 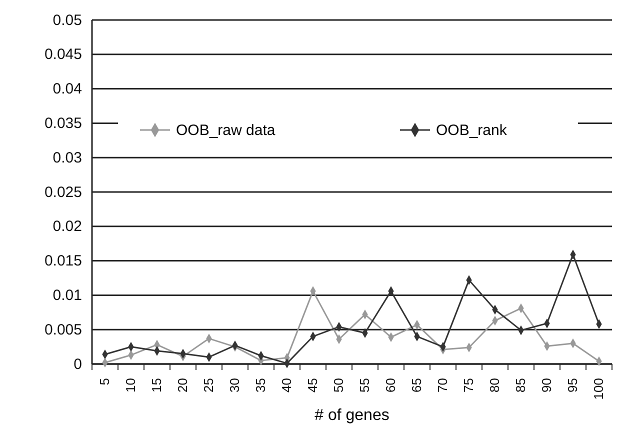 I want to click on x-tick-label: 15, so click(x=156, y=385).